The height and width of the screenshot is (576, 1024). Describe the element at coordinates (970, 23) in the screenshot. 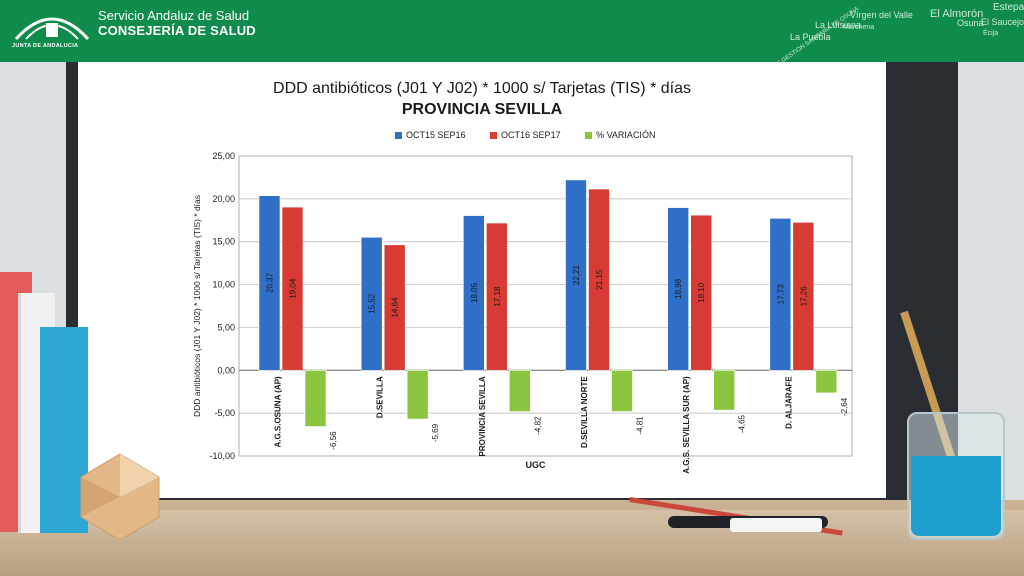

I see `area-word: Osuna` at that location.